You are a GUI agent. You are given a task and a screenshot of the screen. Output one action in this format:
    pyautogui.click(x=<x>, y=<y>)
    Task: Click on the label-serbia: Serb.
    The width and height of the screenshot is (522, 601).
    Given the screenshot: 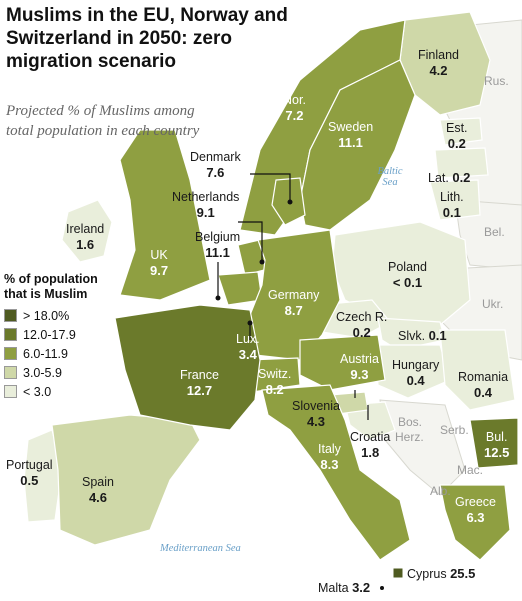 What is the action you would take?
    pyautogui.click(x=454, y=430)
    